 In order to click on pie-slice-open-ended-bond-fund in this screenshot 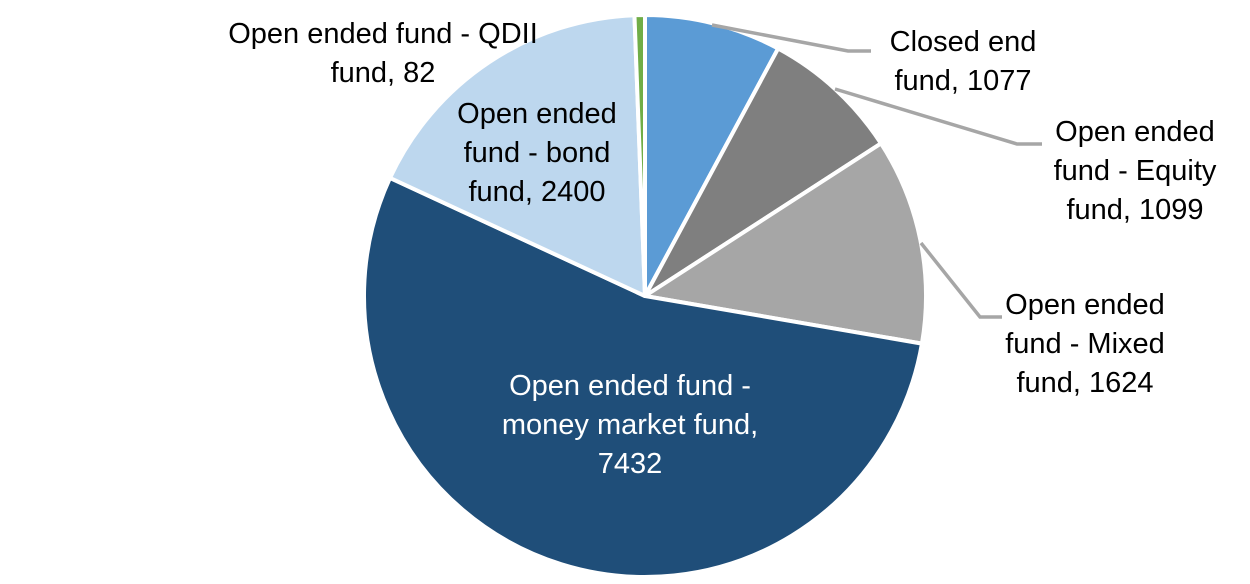, I will do `click(517, 155)`.